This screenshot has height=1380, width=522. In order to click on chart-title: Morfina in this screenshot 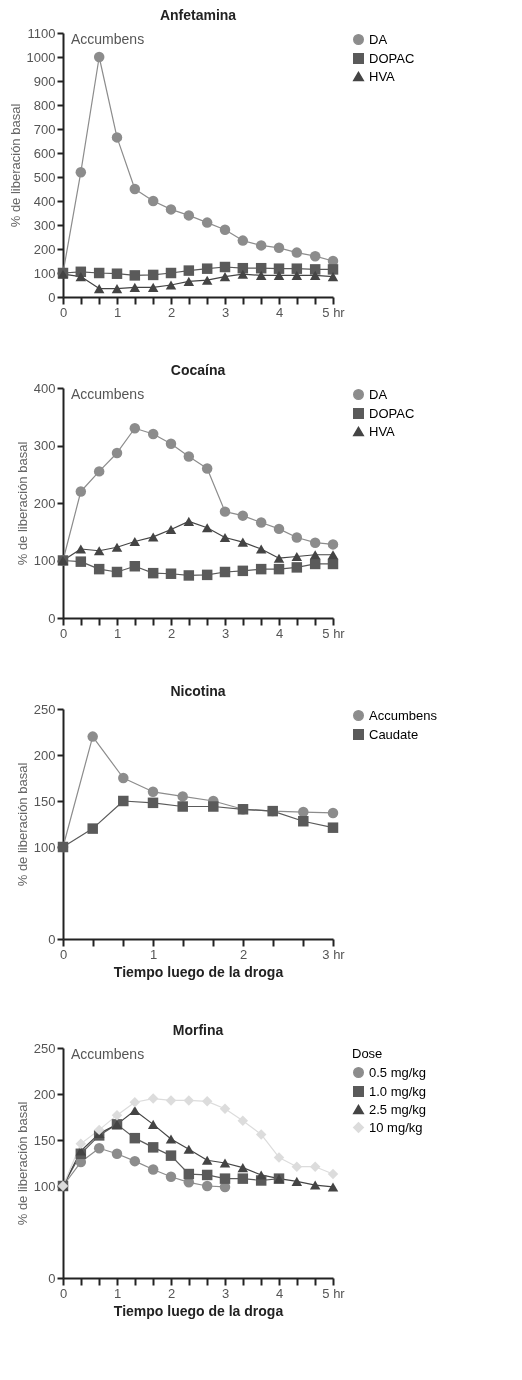, I will do `click(198, 1030)`.